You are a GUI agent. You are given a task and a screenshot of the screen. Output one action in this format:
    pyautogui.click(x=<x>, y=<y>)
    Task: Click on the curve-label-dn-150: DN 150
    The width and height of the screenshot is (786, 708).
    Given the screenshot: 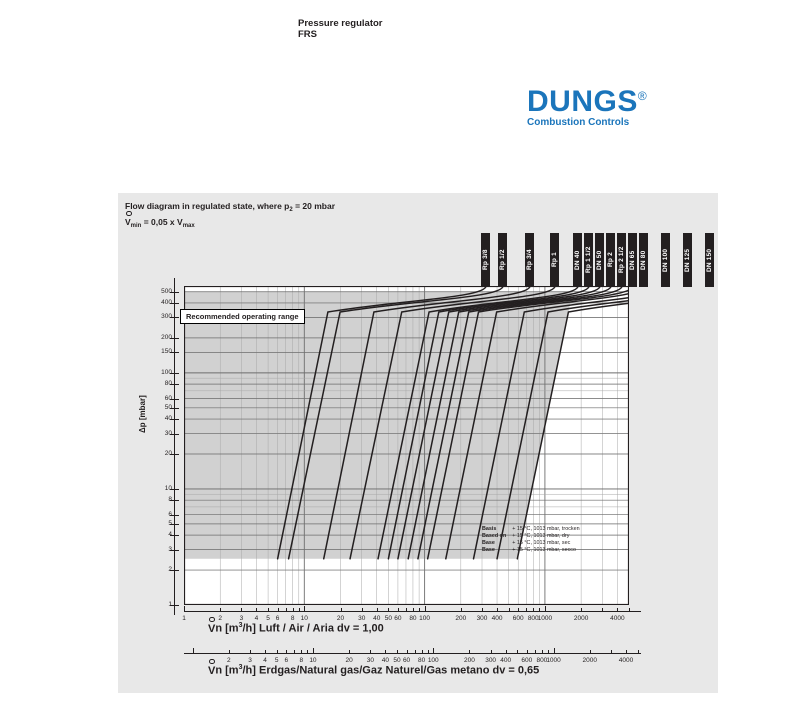 What is the action you would take?
    pyautogui.click(x=709, y=260)
    